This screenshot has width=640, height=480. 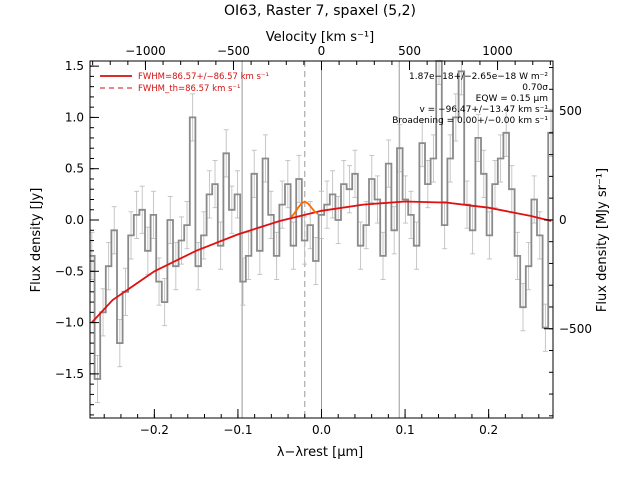 What do you see at coordinates (203, 77) in the screenshot?
I see `legend-label-fwhm: FWHM=86.57+/−86.57 km s⁻¹` at bounding box center [203, 77].